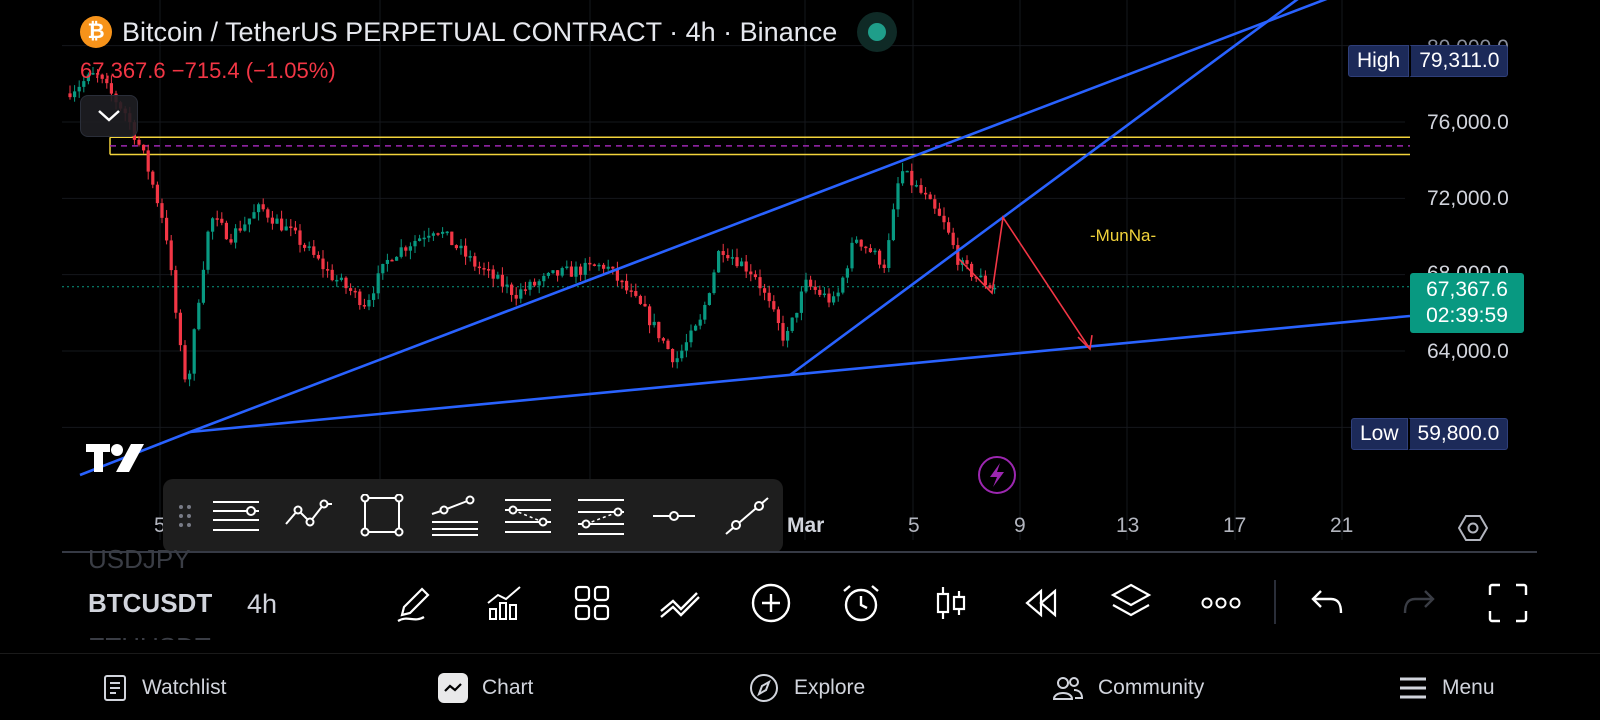  I want to click on rectangle-tool-icon, so click(381, 516).